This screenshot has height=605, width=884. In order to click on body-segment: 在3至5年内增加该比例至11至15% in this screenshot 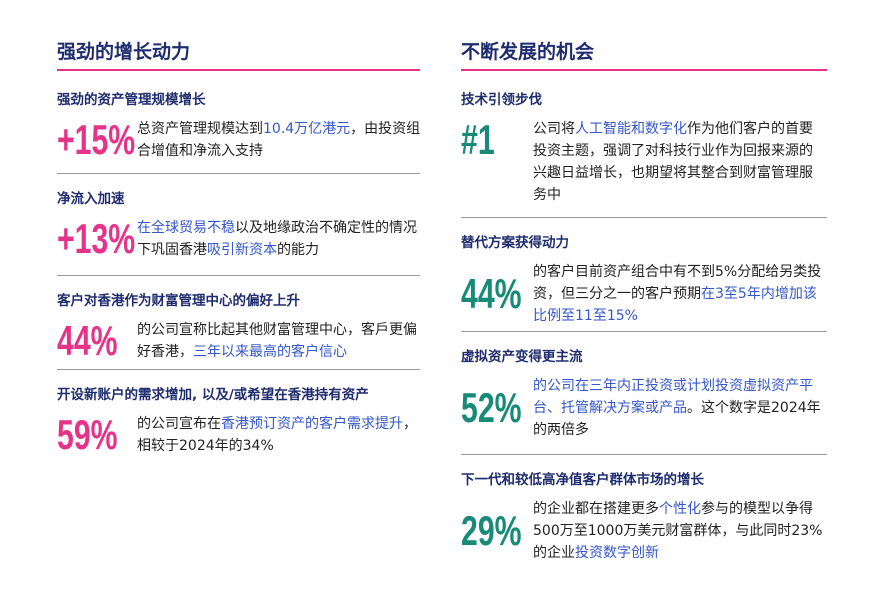, I will do `click(675, 305)`.